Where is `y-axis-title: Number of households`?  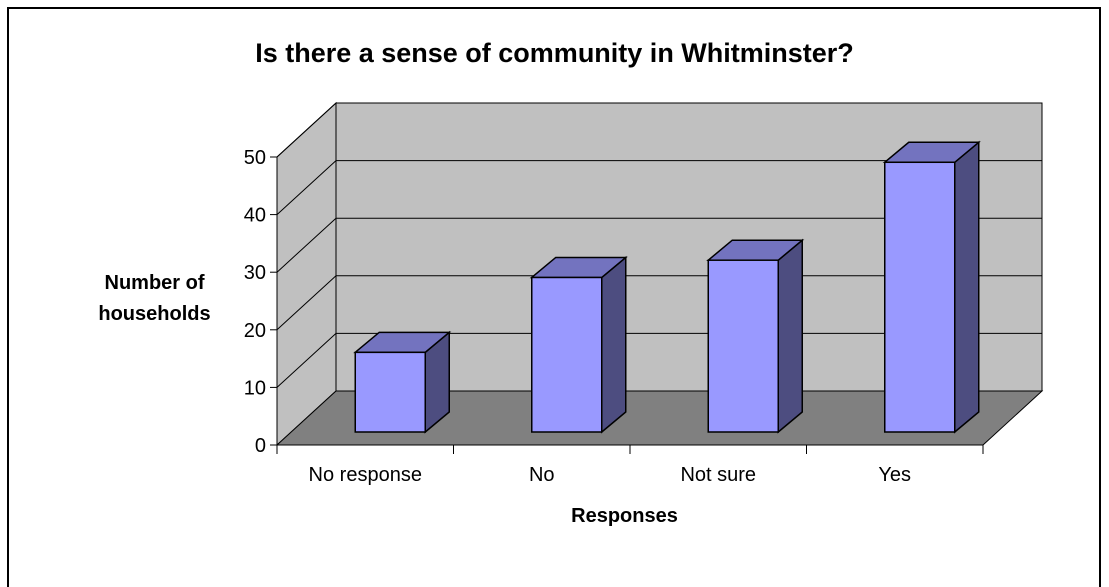
y-axis-title: Number of households is located at coordinates (154, 298).